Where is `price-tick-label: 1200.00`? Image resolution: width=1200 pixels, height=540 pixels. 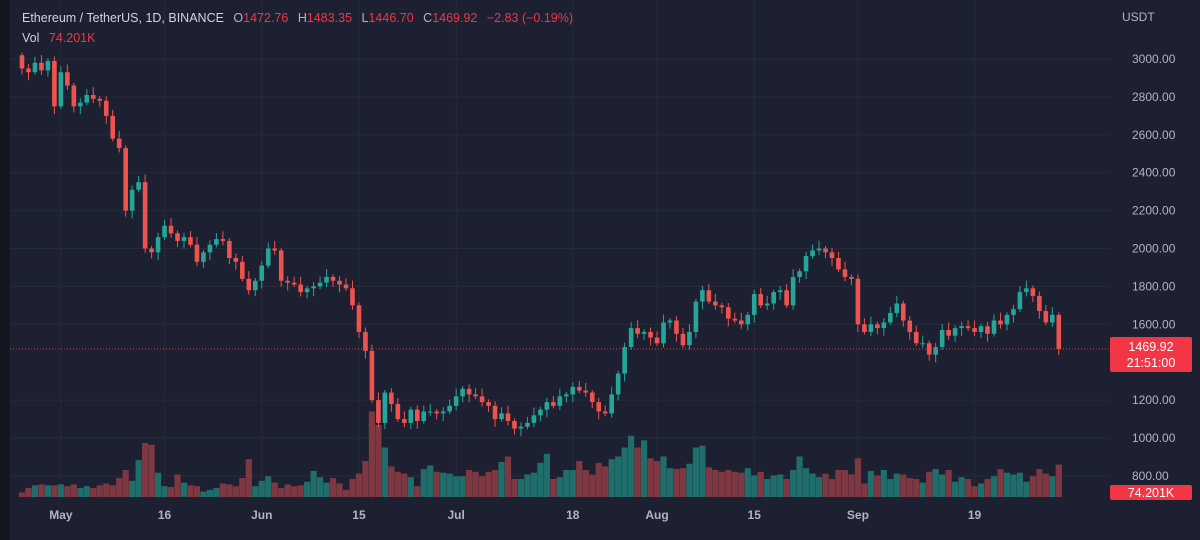
price-tick-label: 1200.00 is located at coordinates (1154, 400).